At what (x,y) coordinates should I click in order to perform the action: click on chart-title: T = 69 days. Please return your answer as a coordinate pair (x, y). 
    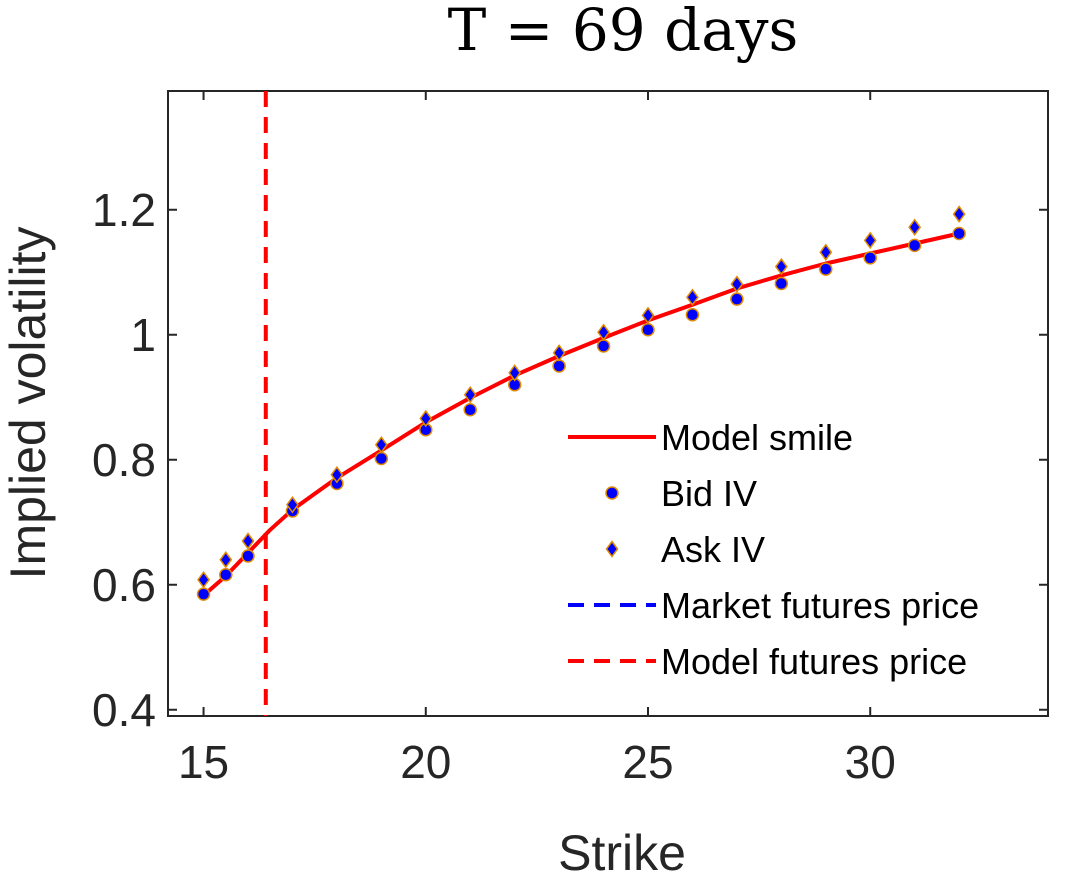
    Looking at the image, I should click on (623, 32).